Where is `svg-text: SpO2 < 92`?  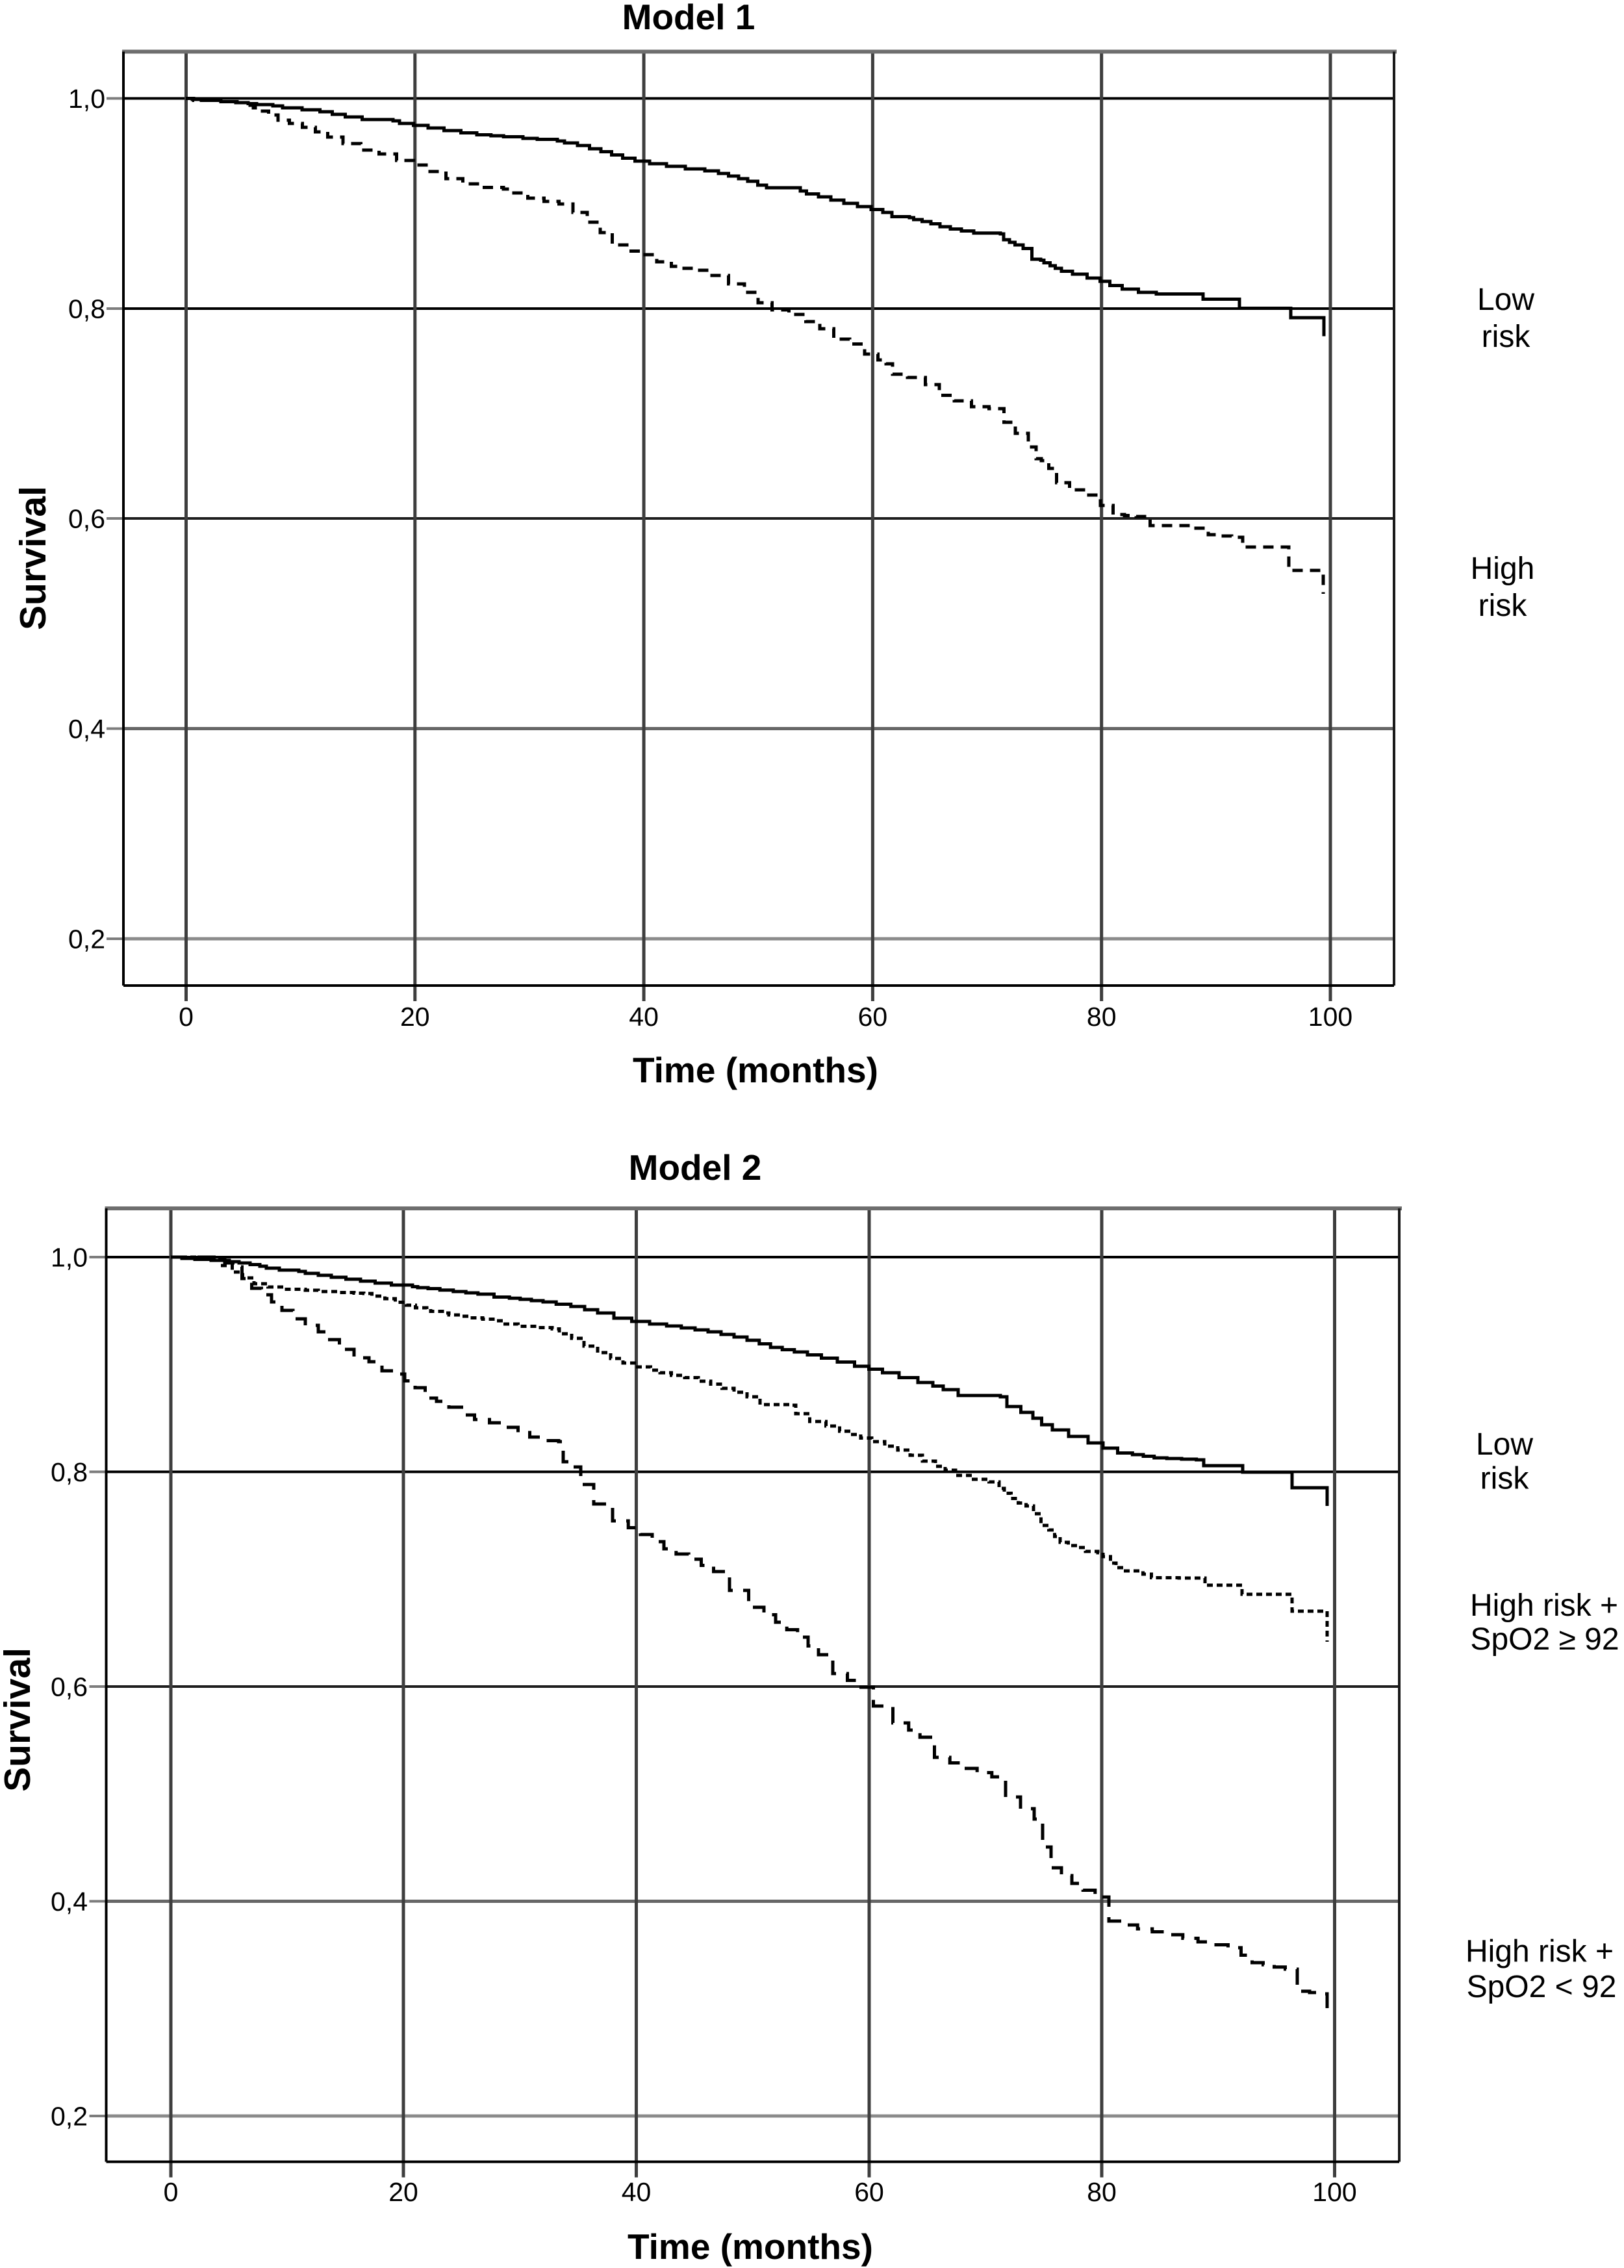 svg-text: SpO2 < 92 is located at coordinates (1542, 1987).